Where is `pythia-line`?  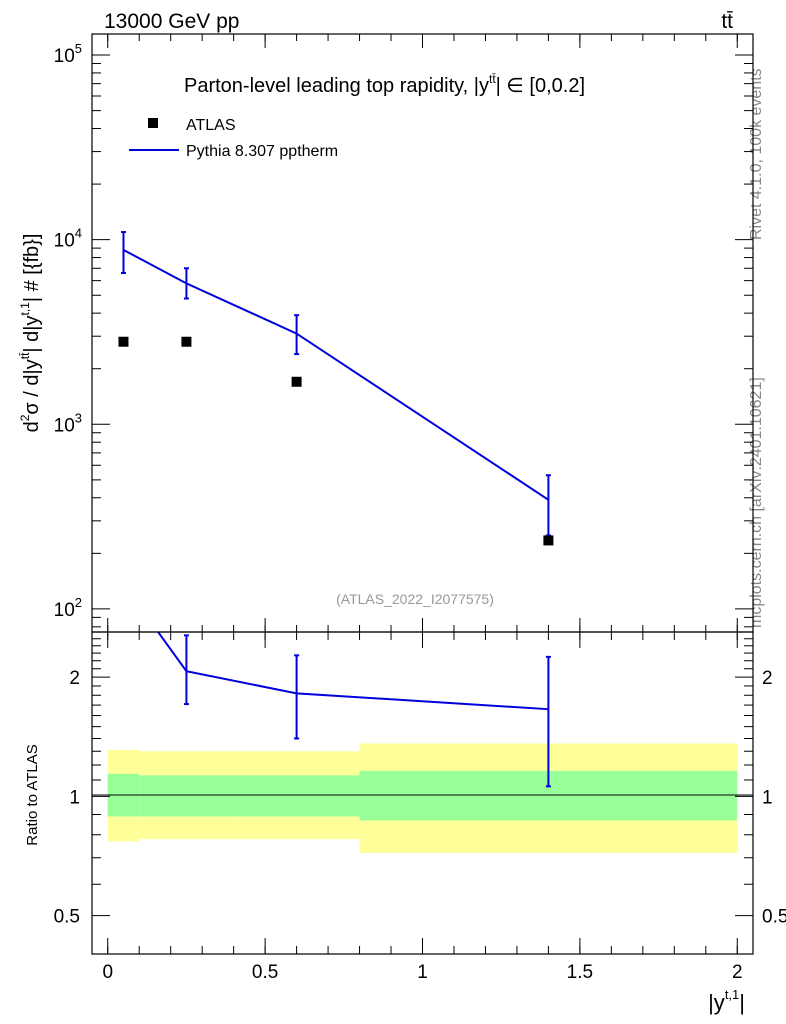 pythia-line is located at coordinates (336, 375).